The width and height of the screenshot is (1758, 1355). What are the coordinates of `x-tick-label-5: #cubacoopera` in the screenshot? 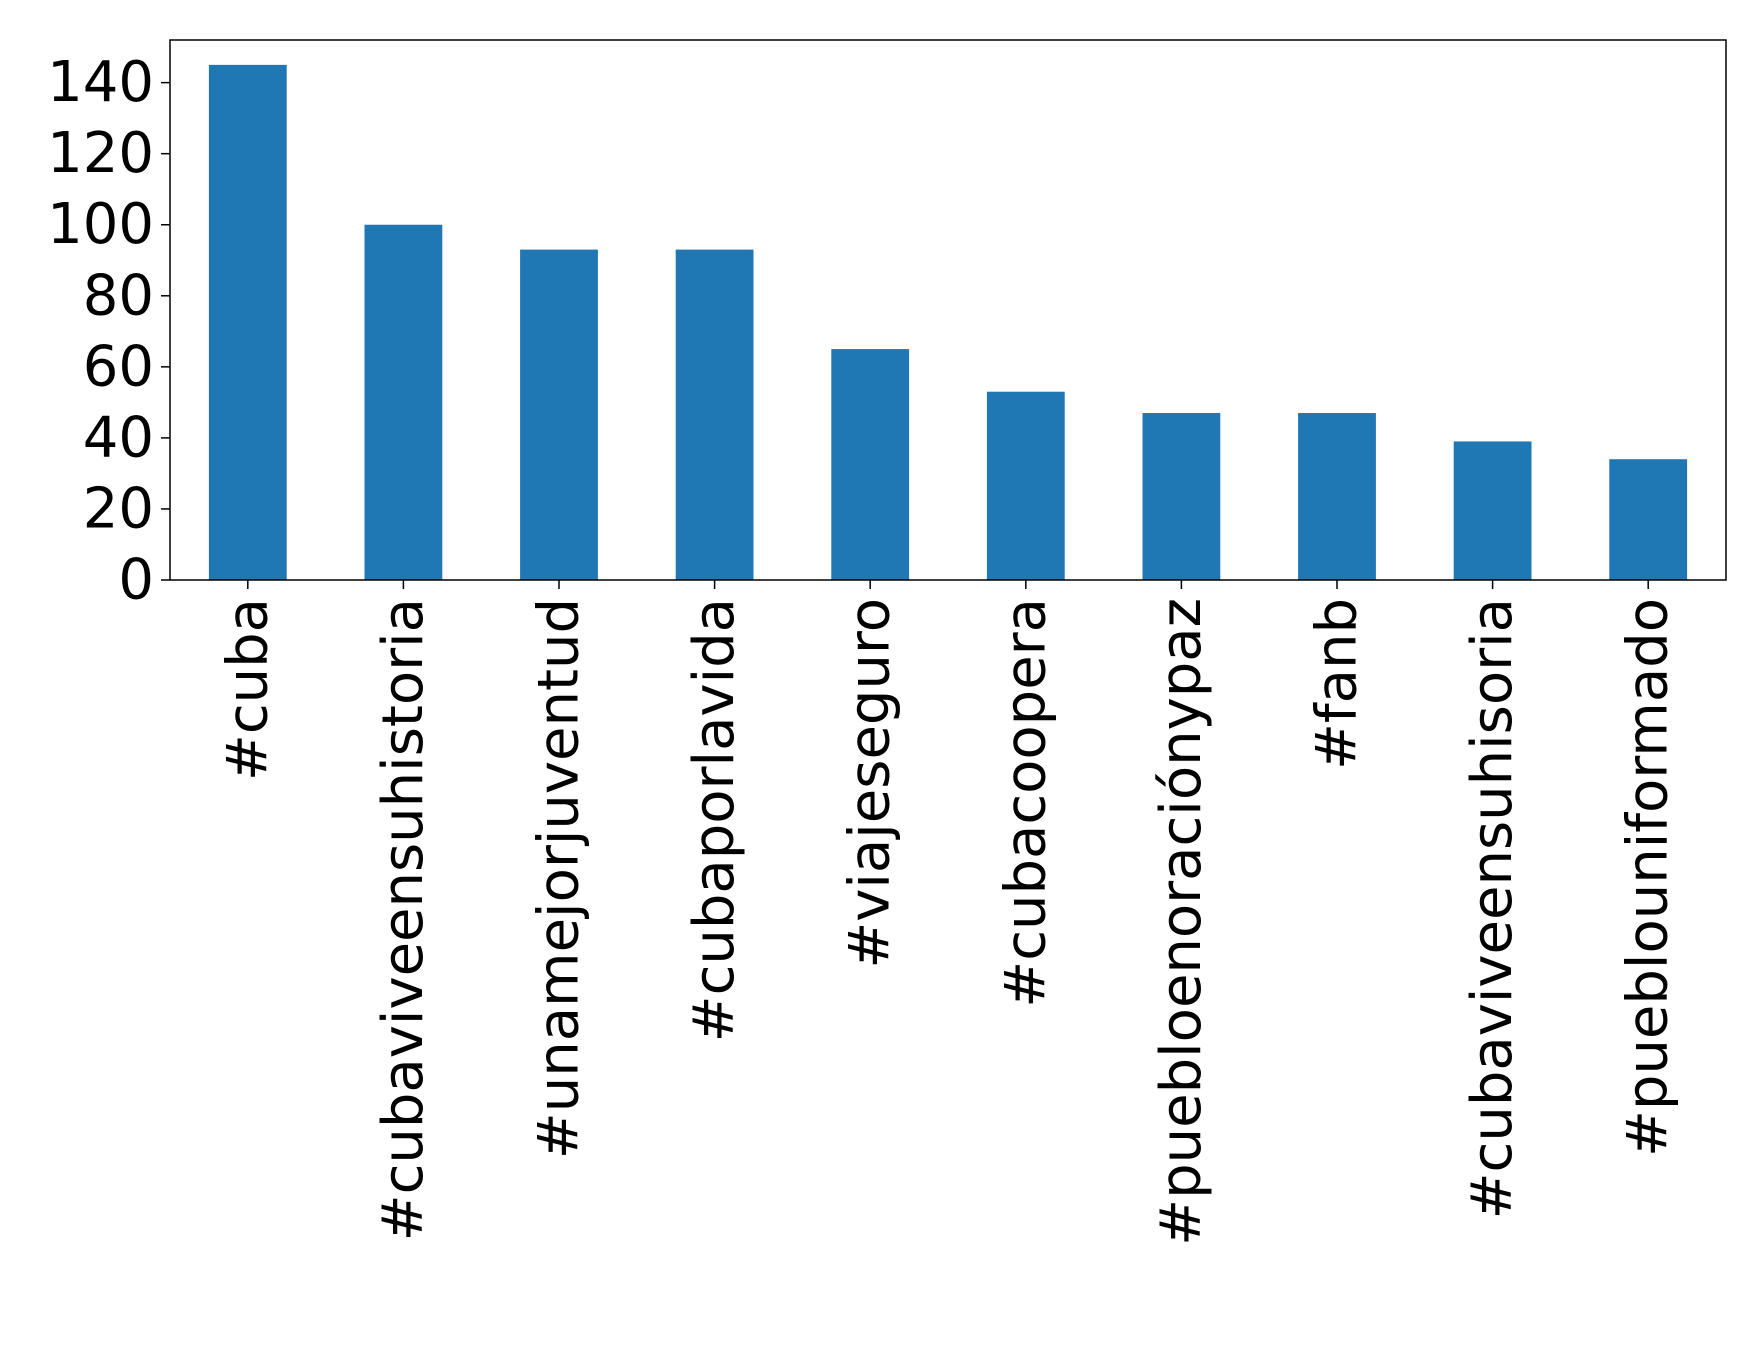 It's located at (1025, 803).